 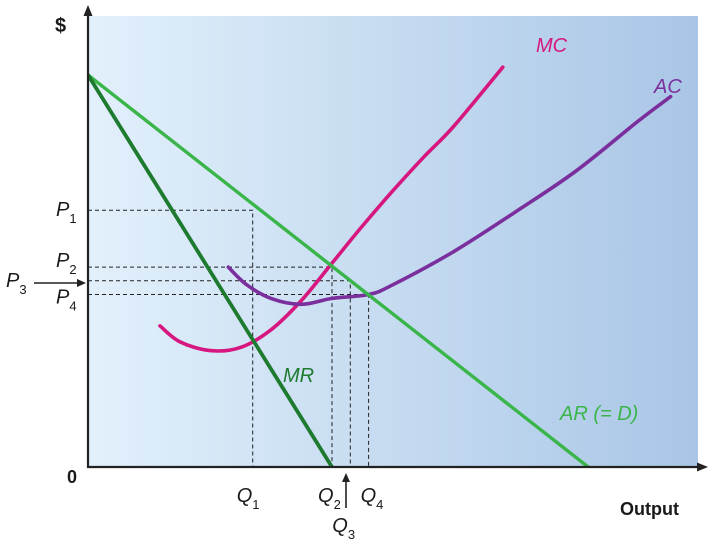 What do you see at coordinates (72, 477) in the screenshot?
I see `origin-label: 0` at bounding box center [72, 477].